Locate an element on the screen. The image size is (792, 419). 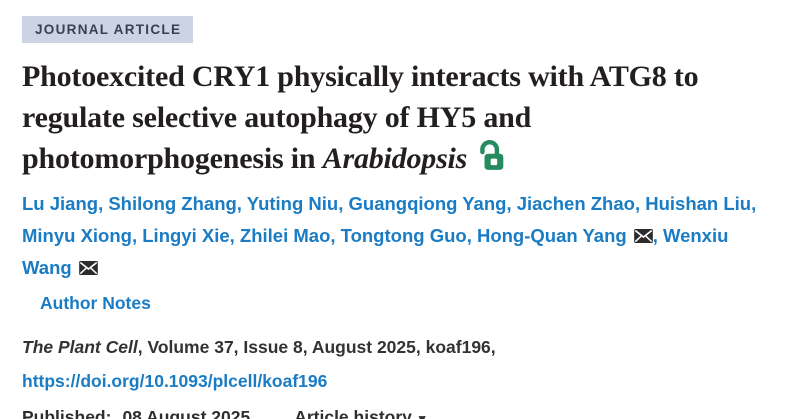
author-link: Minyu Xiong is located at coordinates (77, 235).